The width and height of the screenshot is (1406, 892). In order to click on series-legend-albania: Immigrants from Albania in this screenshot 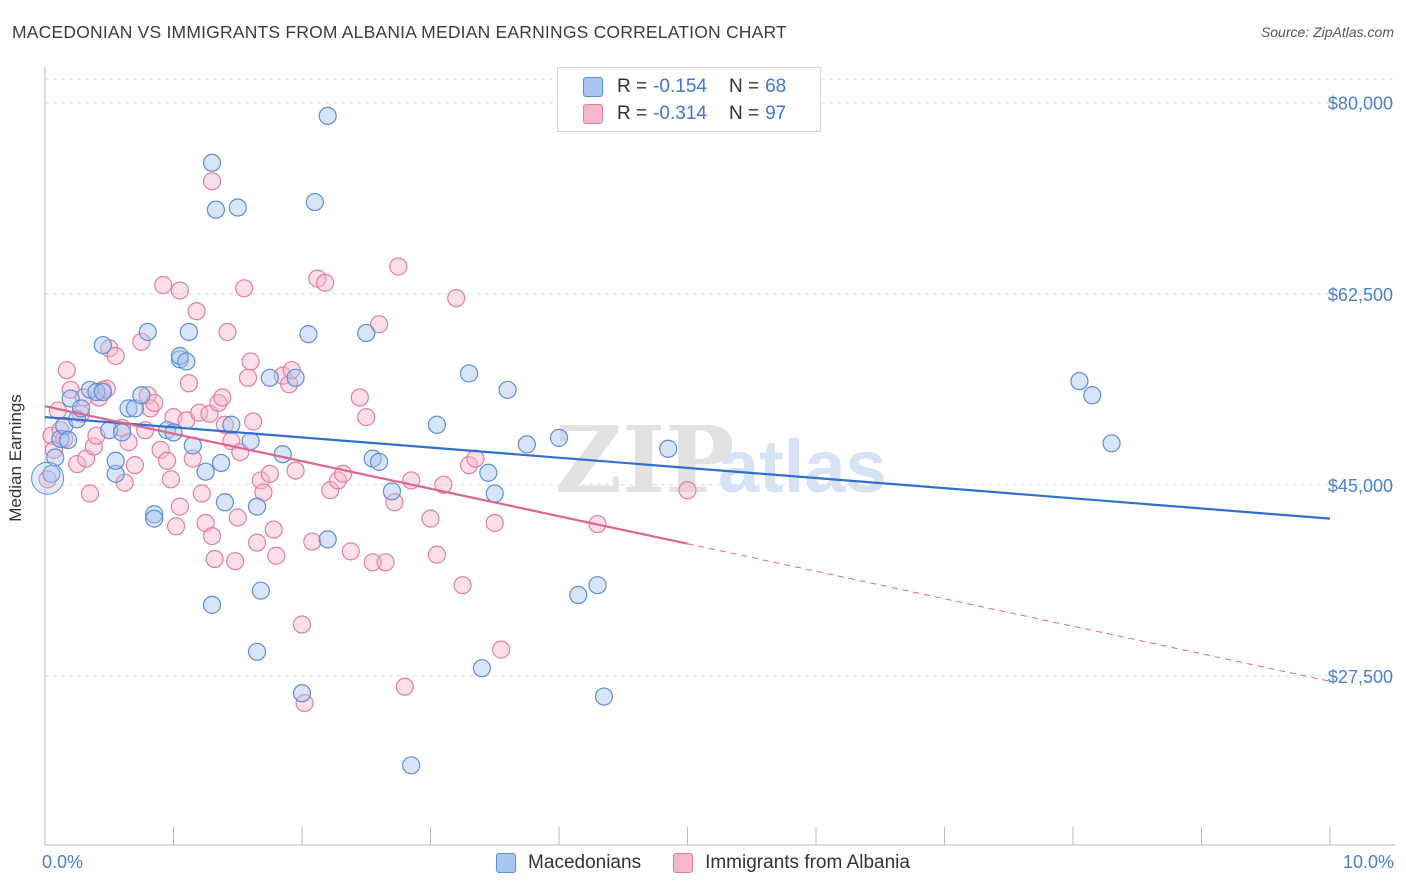, I will do `click(791, 863)`.